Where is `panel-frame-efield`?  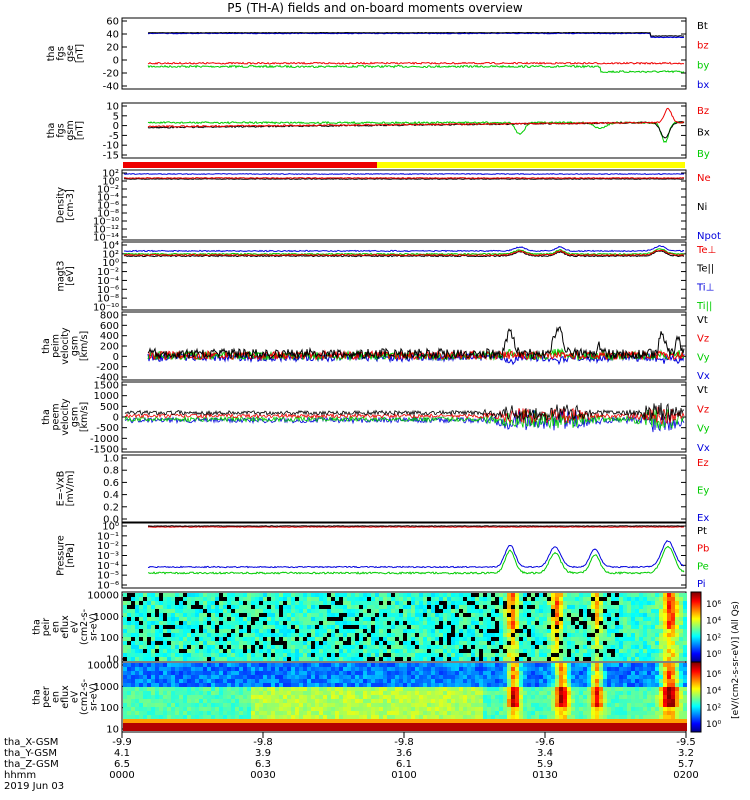
panel-frame-efield is located at coordinates (404, 488).